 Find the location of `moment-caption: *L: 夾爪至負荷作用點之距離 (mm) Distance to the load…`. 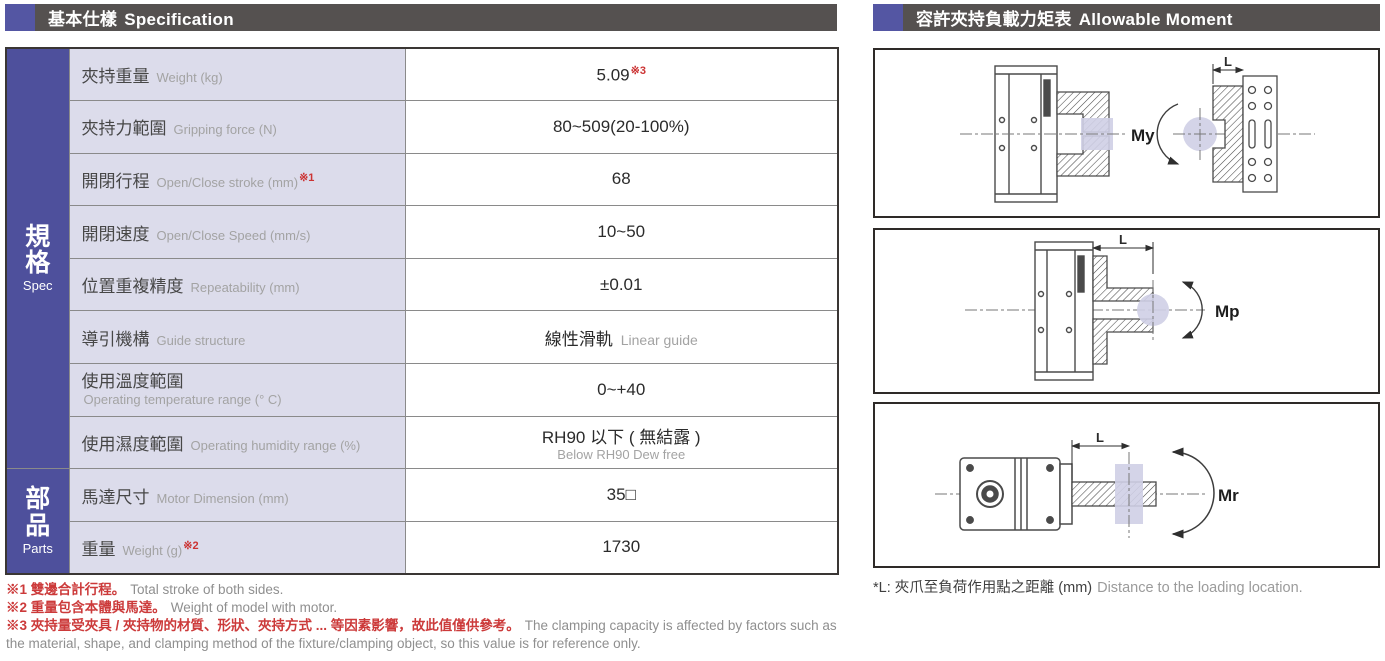

moment-caption: *L: 夾爪至負荷作用點之距離 (mm) Distance to the load… is located at coordinates (1088, 586).